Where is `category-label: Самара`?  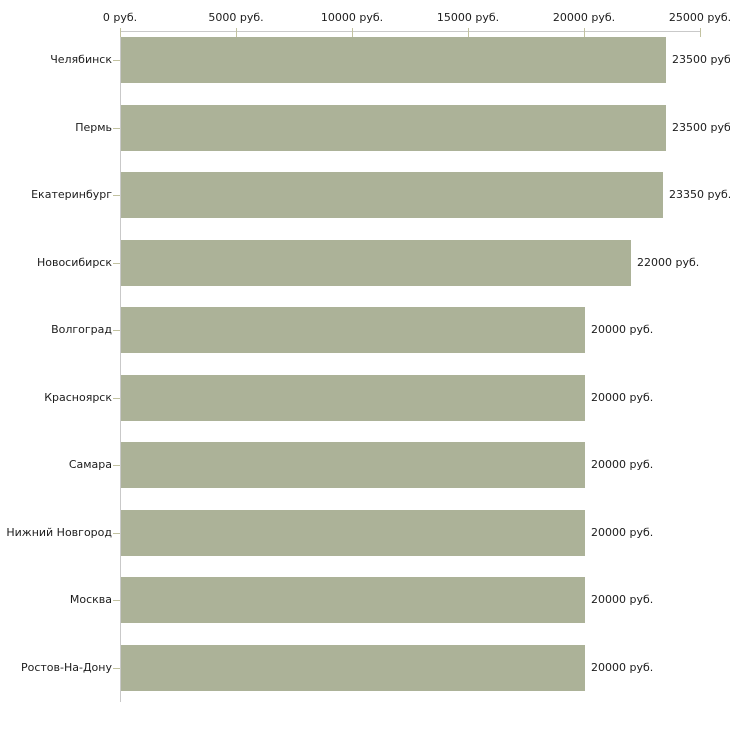
category-label: Самара is located at coordinates (90, 464).